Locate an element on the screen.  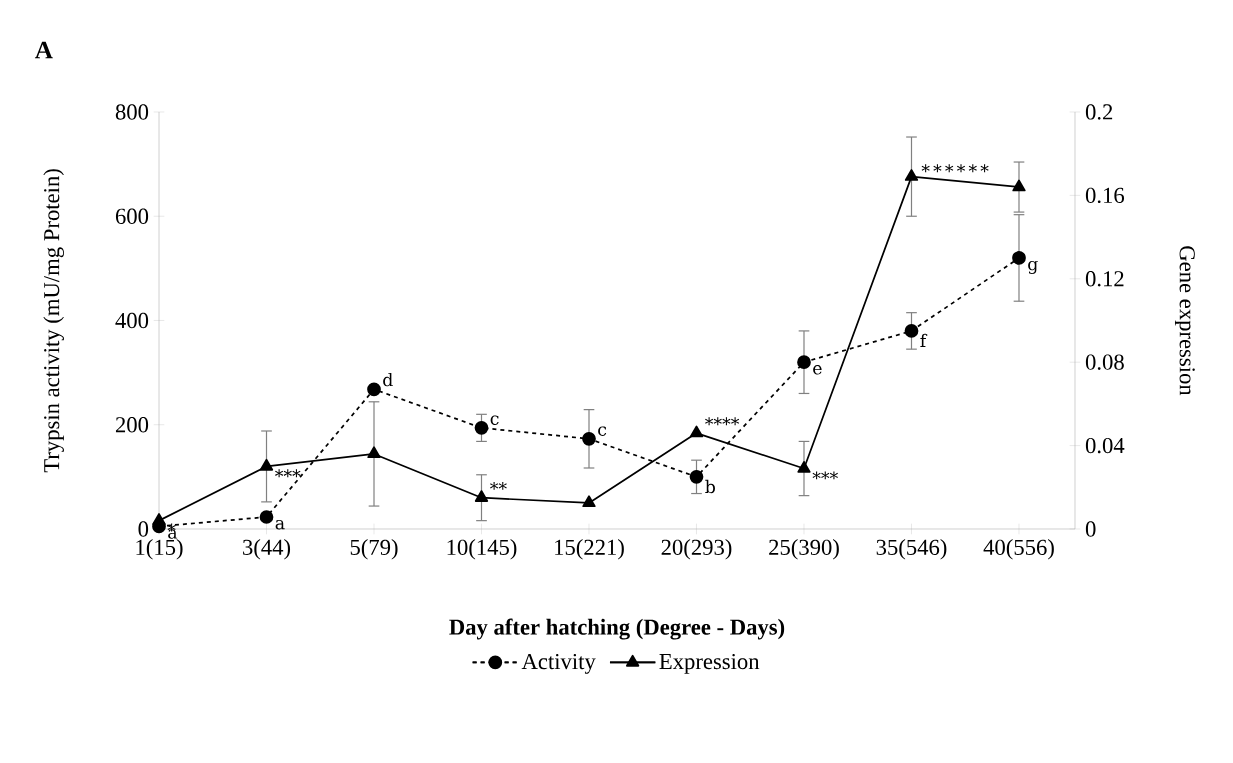
x-tick-label: 1(15) is located at coordinates (159, 549).